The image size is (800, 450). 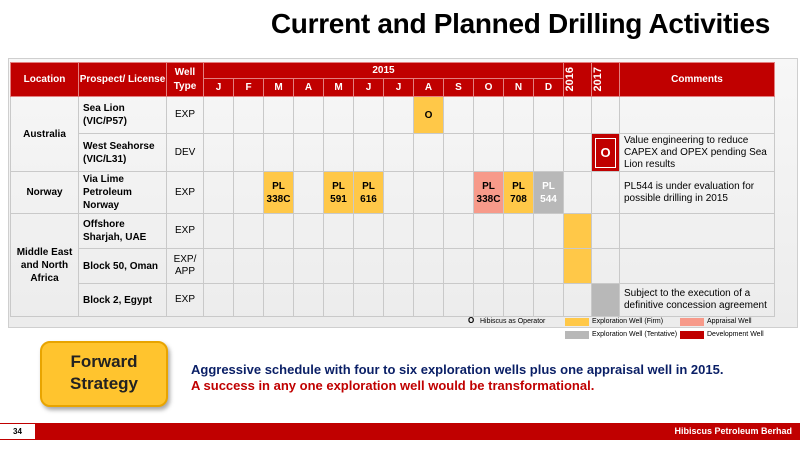 I want to click on prospect-sea-lion: Sea Lion (VIC/P57), so click(x=122, y=115).